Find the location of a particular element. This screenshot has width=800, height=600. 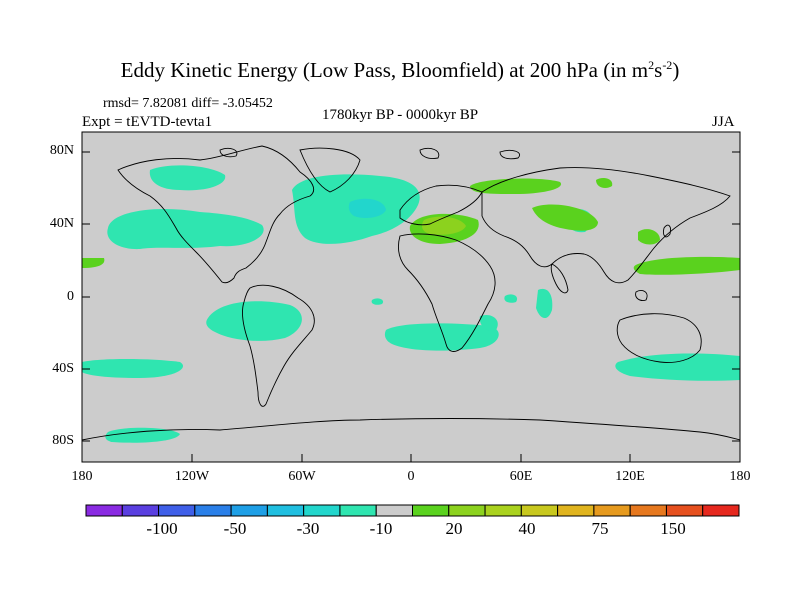

x-label-180w: 180 is located at coordinates (82, 476).